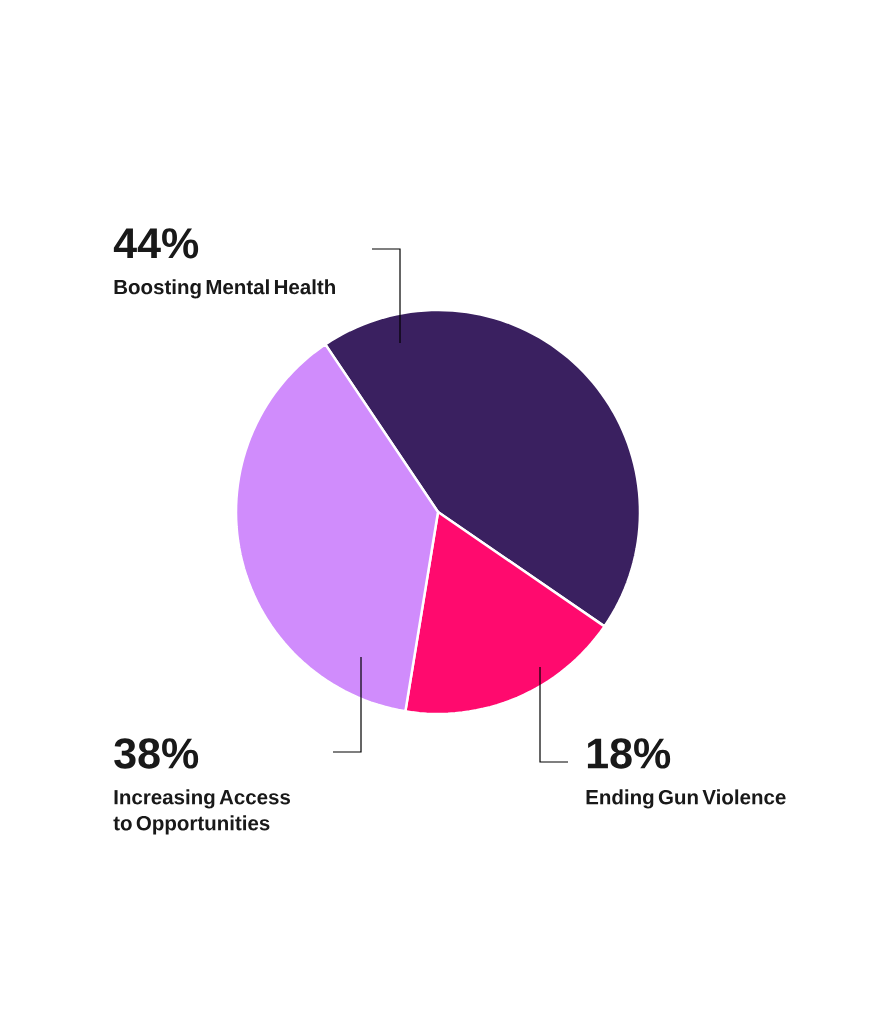 This screenshot has height=1024, width=876. Describe the element at coordinates (156, 243) in the screenshot. I see `data-label: 44%` at that location.